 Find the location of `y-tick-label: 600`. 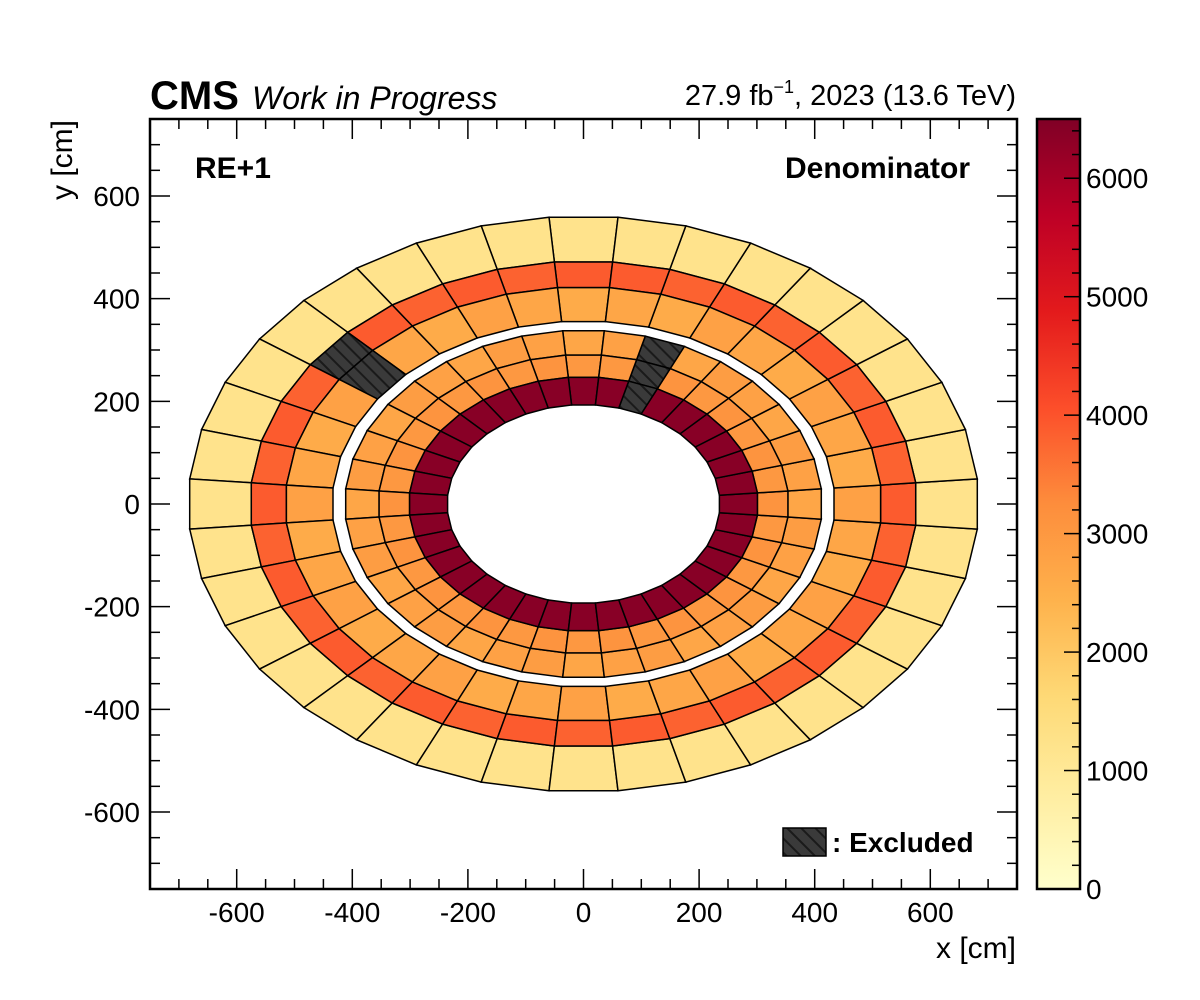

y-tick-label: 600 is located at coordinates (116, 196).